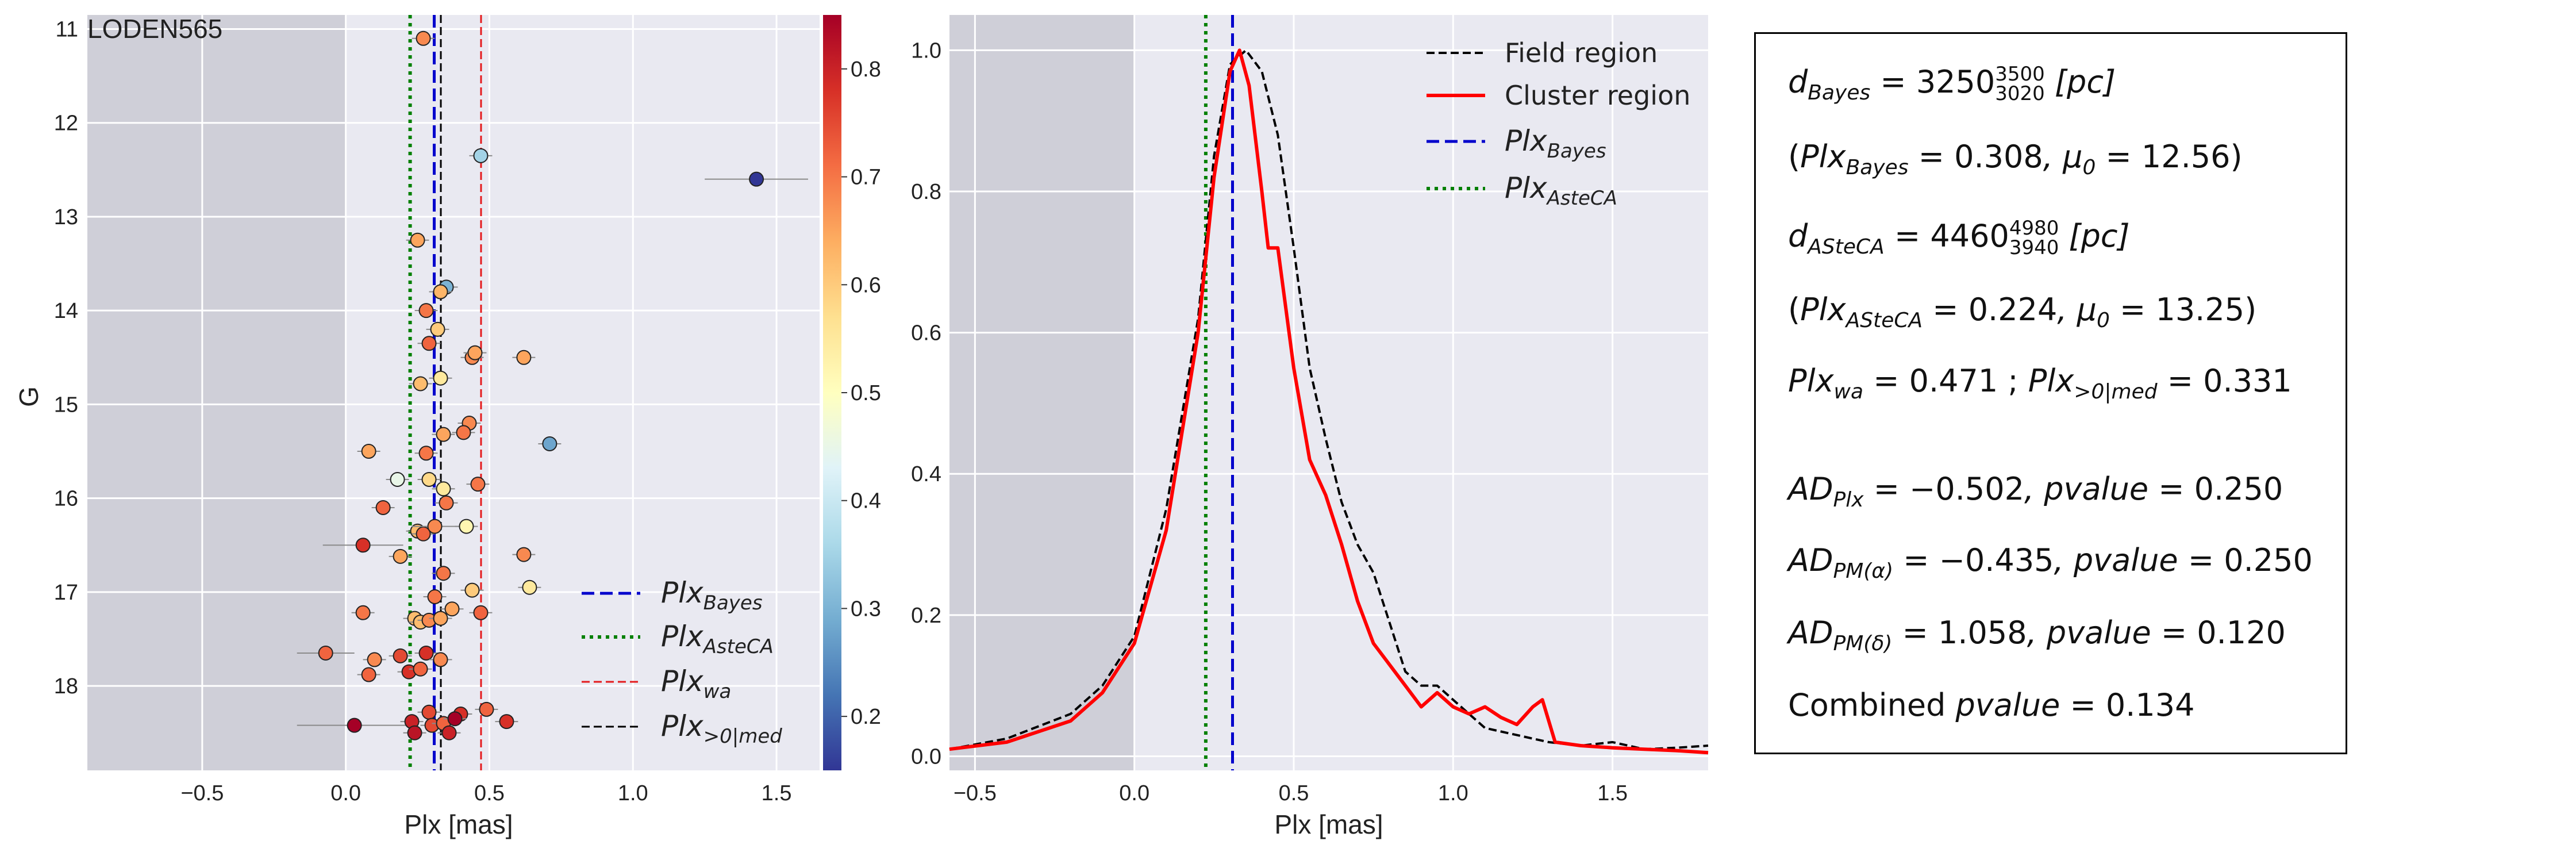 The image size is (2576, 852). I want to click on d-bayes-lower: 3020, so click(2020, 94).